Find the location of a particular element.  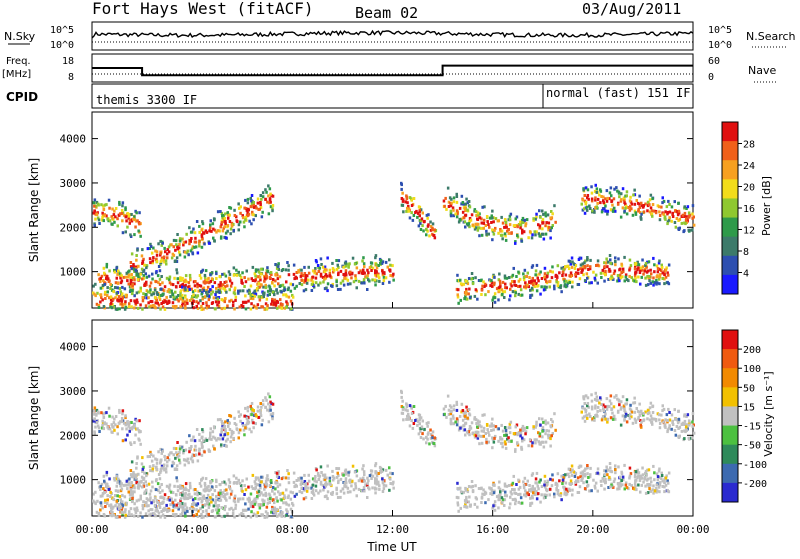

nsky-panel: N.Sky 10^5 10^0 10^5 10^0 N.Search is located at coordinates (400, 36).